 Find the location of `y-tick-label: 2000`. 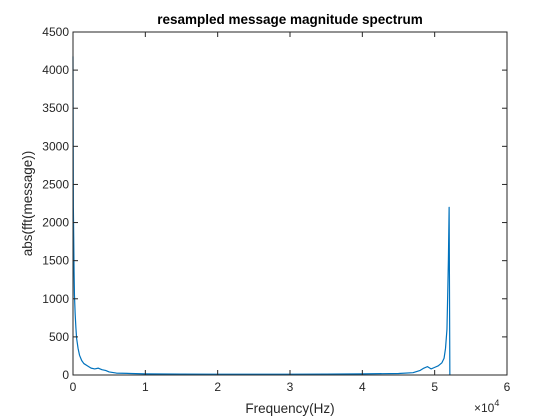

y-tick-label: 2000 is located at coordinates (55, 223).